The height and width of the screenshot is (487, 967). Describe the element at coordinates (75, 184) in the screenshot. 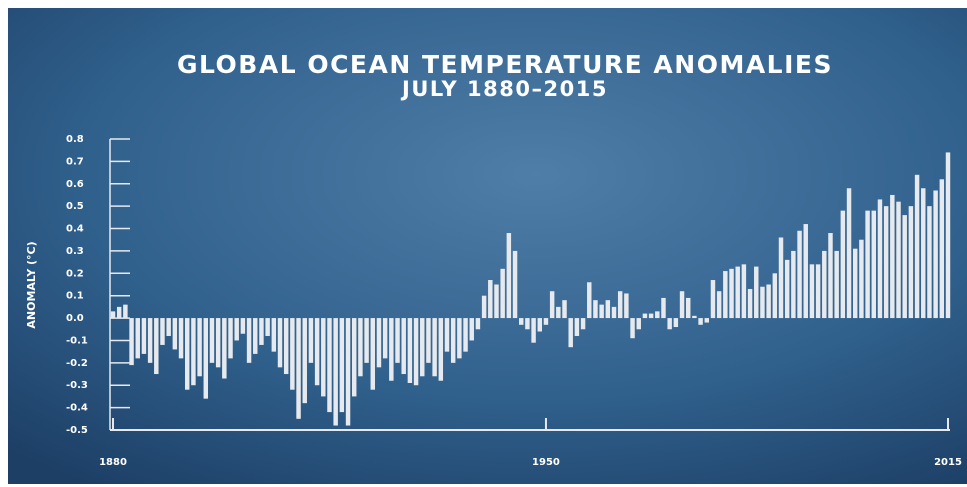

I see `y-tick-label: 0.6` at that location.